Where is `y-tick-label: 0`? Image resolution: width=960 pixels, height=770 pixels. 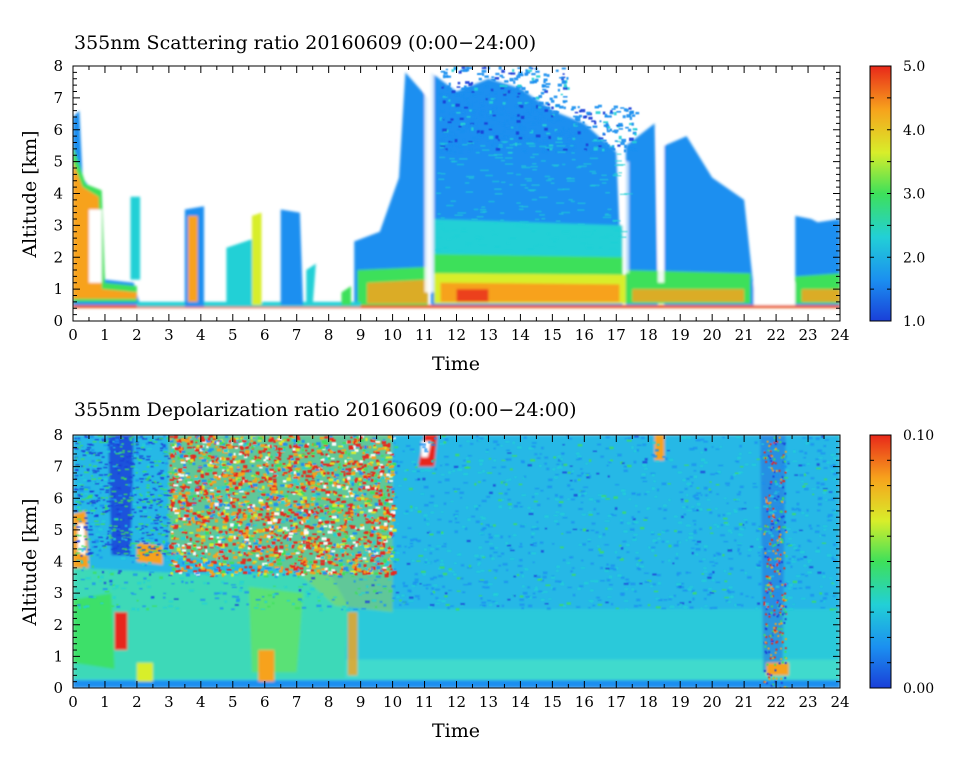
y-tick-label: 0 is located at coordinates (58, 321).